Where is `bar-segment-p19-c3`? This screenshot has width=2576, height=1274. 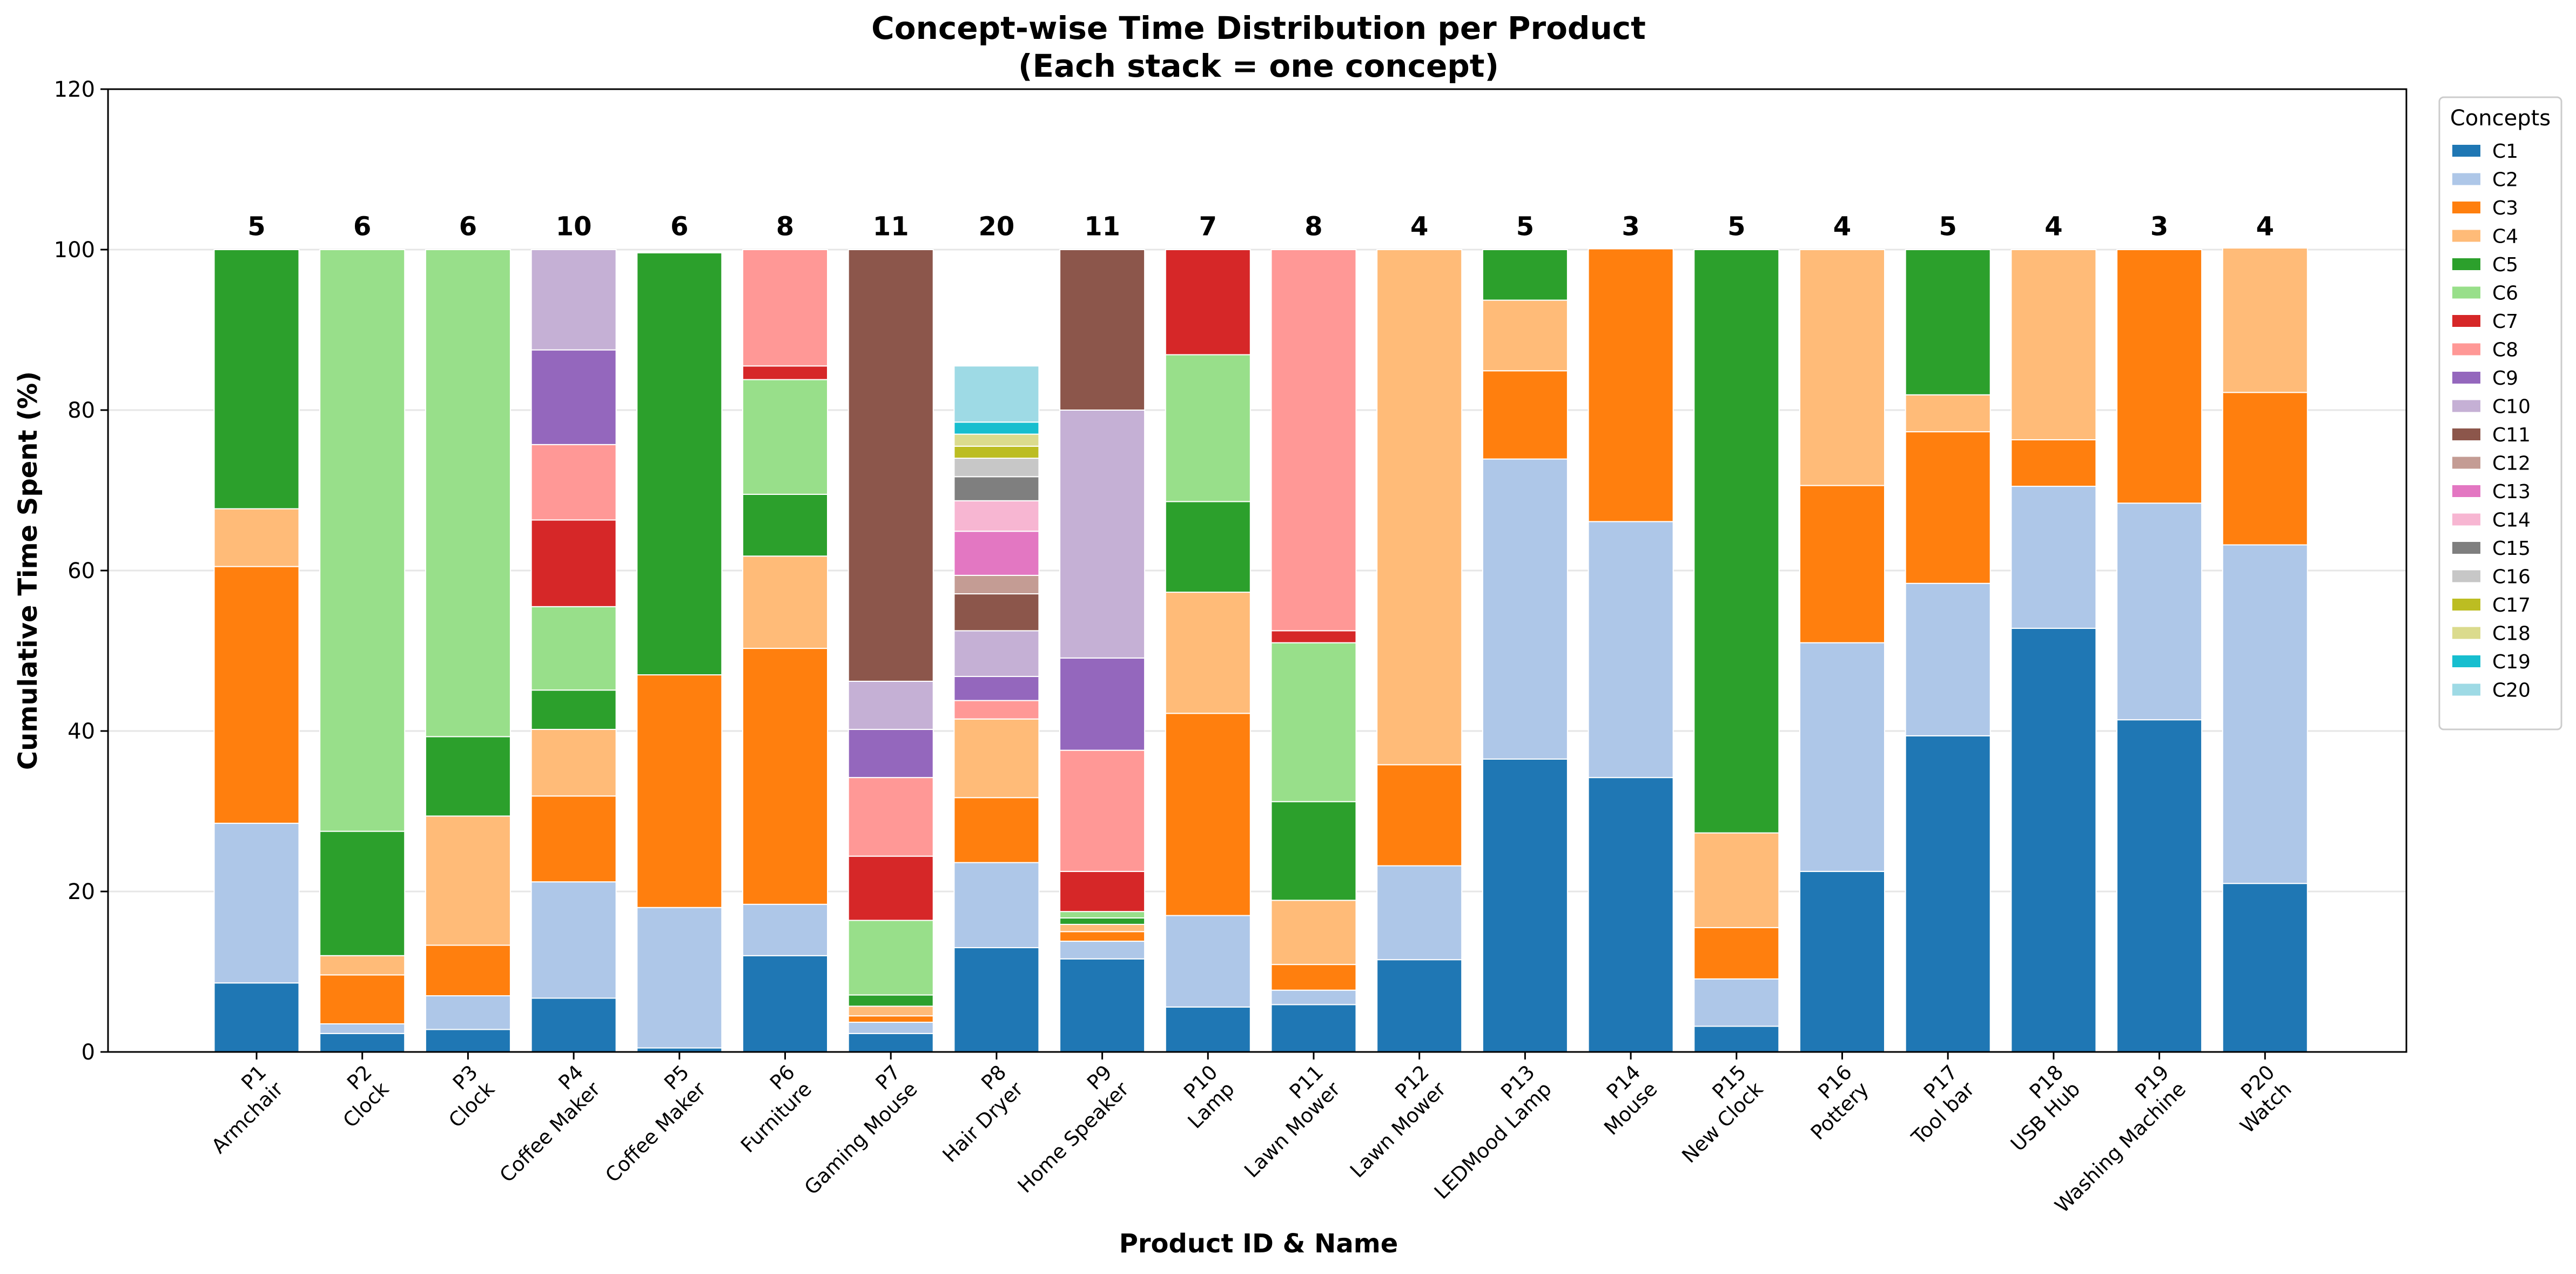 bar-segment-p19-c3 is located at coordinates (2159, 376).